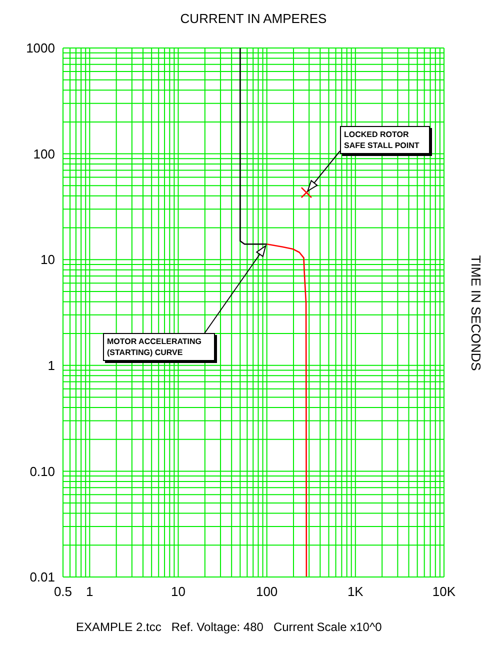  What do you see at coordinates (42, 577) in the screenshot?
I see `y-tick-label: 0.01` at bounding box center [42, 577].